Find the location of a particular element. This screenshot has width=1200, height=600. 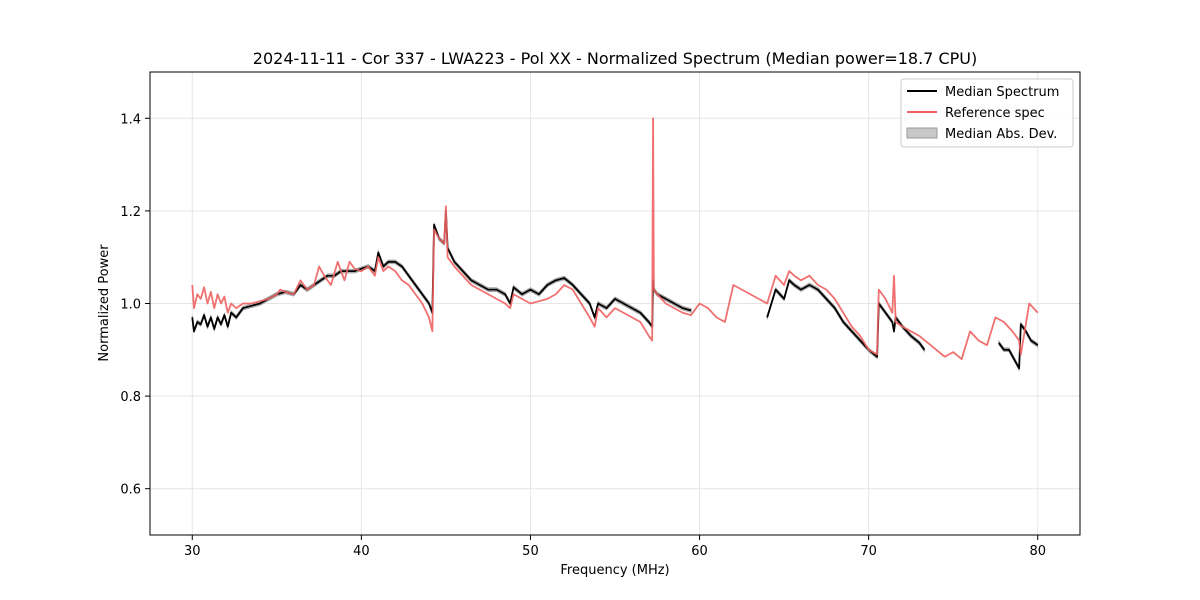

y-tick-label: 1.4 is located at coordinates (130, 119).